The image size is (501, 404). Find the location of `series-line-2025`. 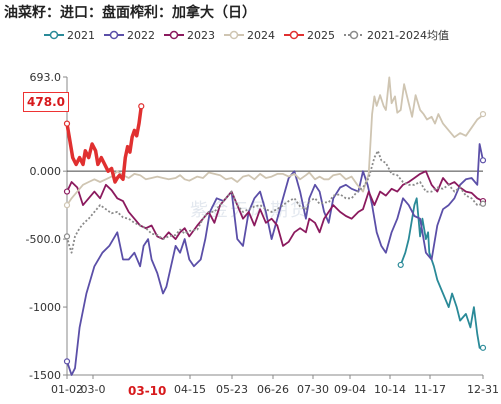

series-line-2025 is located at coordinates (104, 144).